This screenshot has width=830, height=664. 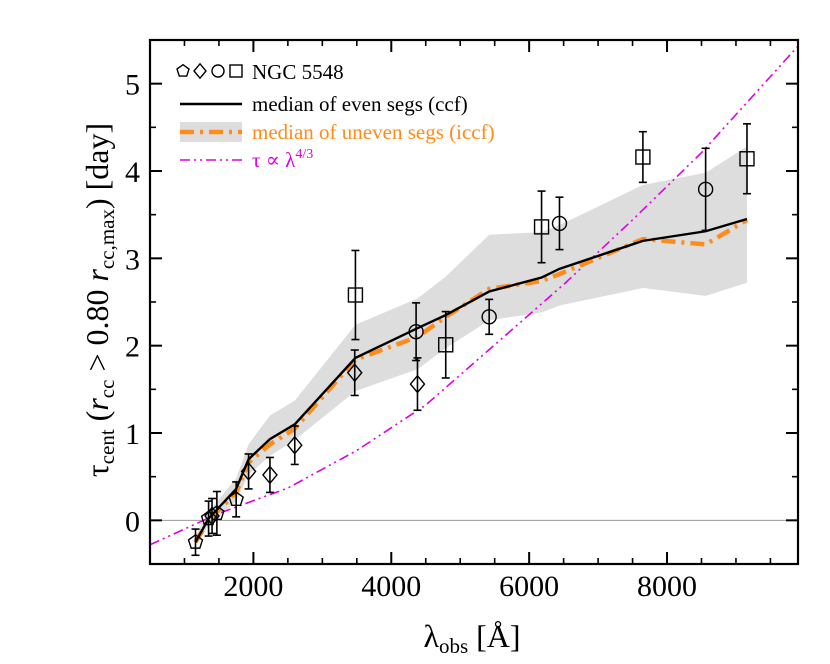 What do you see at coordinates (218, 71) in the screenshot?
I see `legend-circle-icon` at bounding box center [218, 71].